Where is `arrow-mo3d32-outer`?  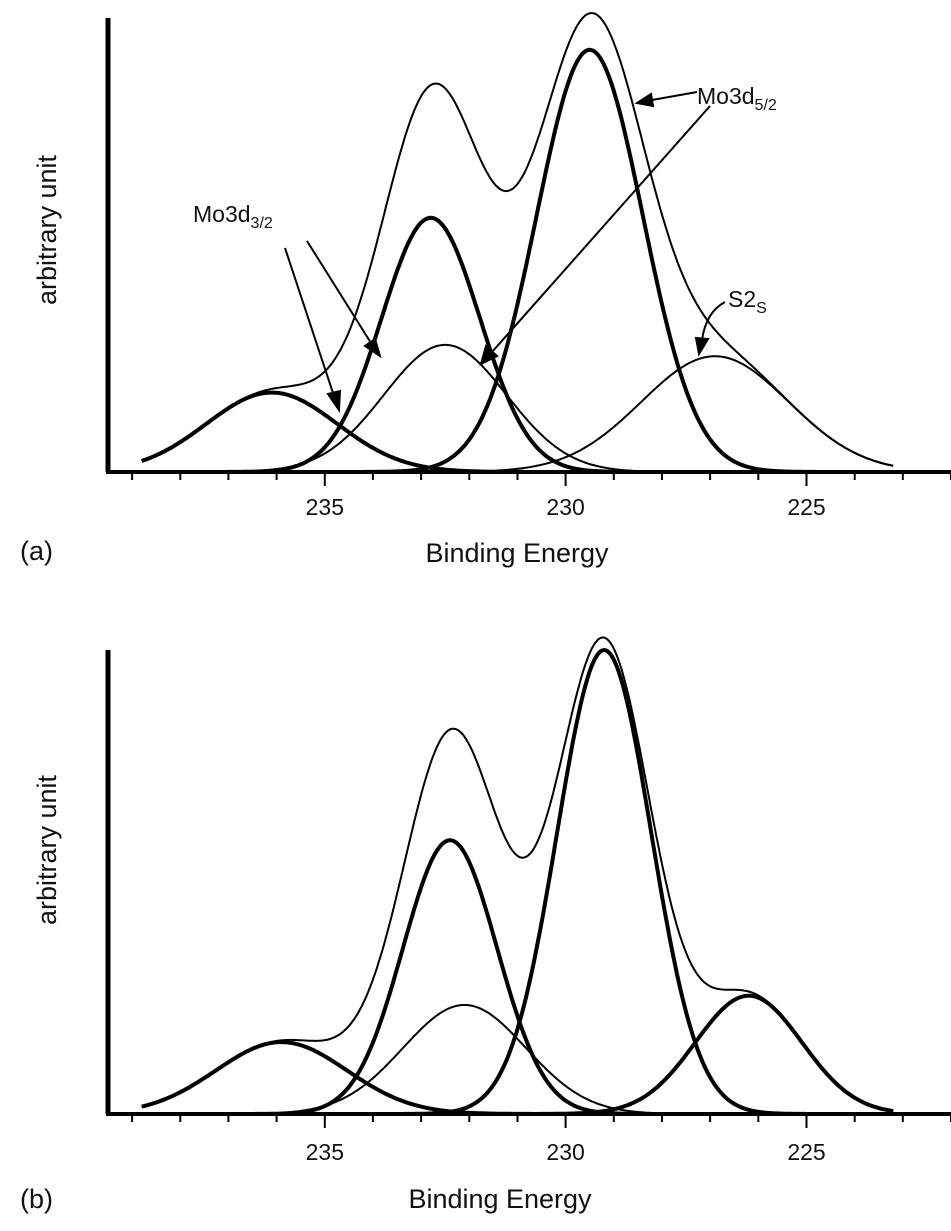 arrow-mo3d32-outer is located at coordinates (313, 330).